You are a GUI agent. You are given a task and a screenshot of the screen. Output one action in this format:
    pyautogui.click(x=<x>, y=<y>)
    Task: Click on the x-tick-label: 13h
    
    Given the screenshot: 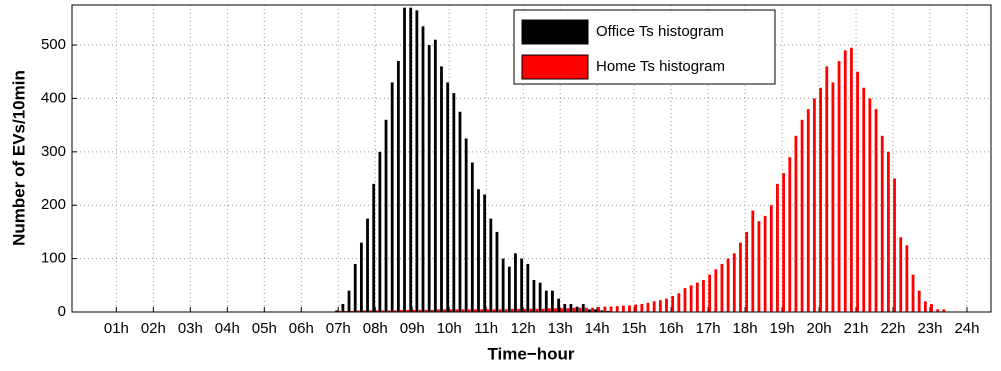 What is the action you would take?
    pyautogui.click(x=560, y=328)
    